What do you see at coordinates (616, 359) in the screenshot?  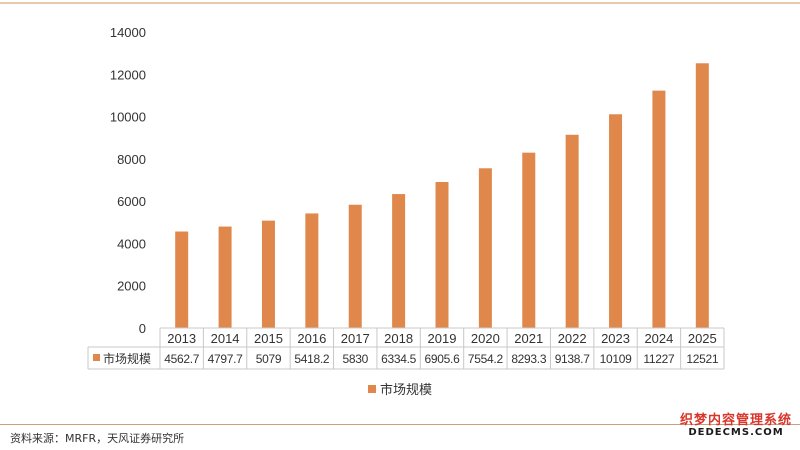 I see `data-label: 10109` at bounding box center [616, 359].